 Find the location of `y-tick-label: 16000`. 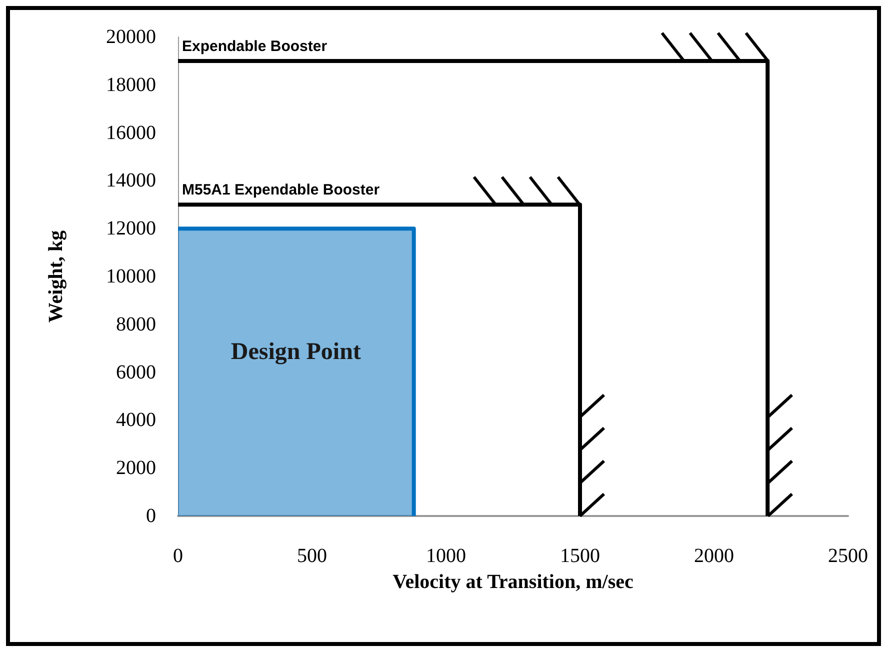

y-tick-label: 16000 is located at coordinates (131, 133).